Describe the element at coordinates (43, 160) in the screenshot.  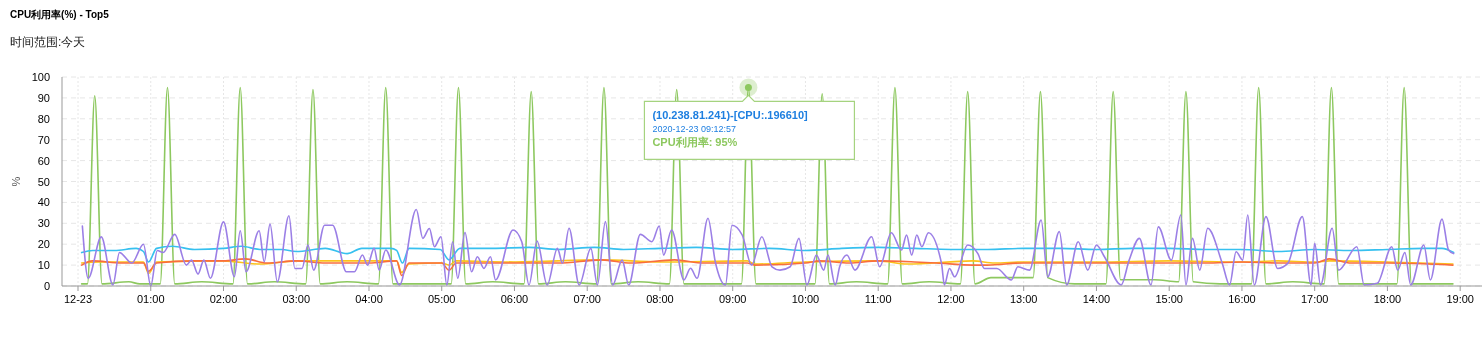
I see `y-tick-label: 60` at that location.